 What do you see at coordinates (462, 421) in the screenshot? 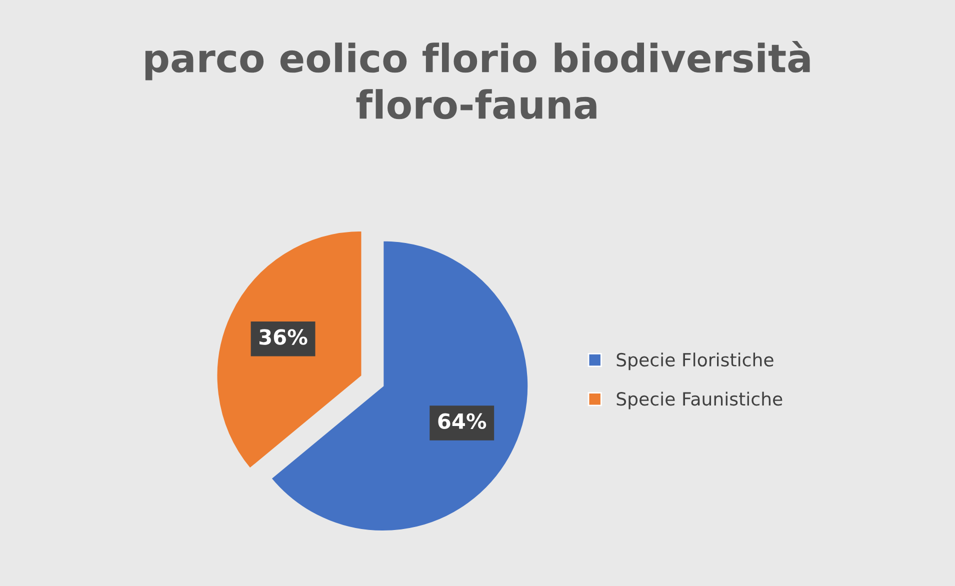
I see `data-label: 64%` at bounding box center [462, 421].